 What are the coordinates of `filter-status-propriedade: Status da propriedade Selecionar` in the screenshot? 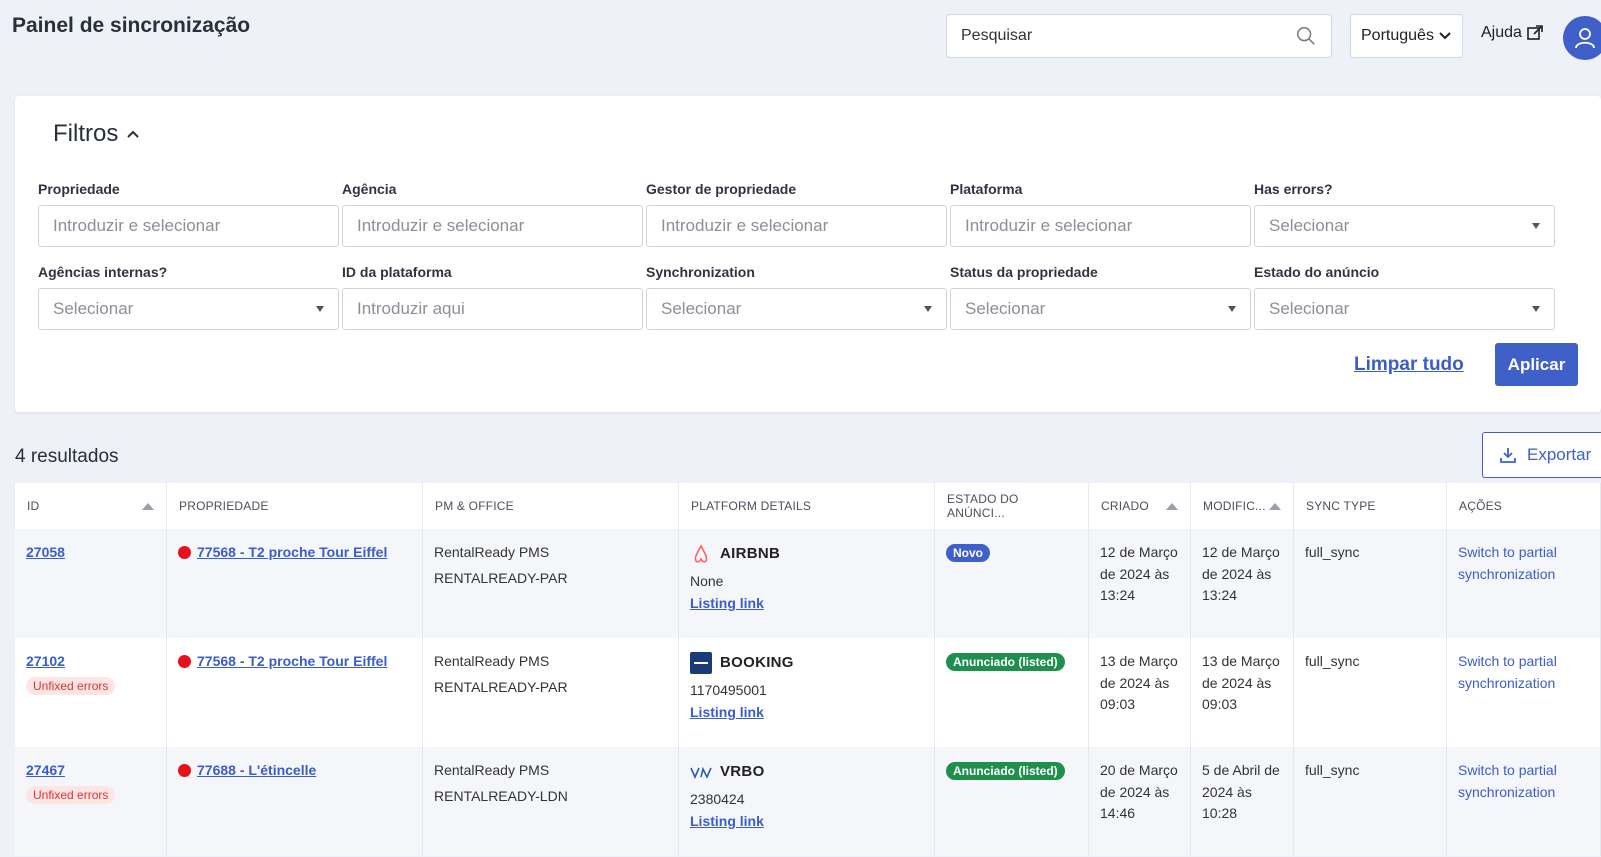 It's located at (1100, 297).